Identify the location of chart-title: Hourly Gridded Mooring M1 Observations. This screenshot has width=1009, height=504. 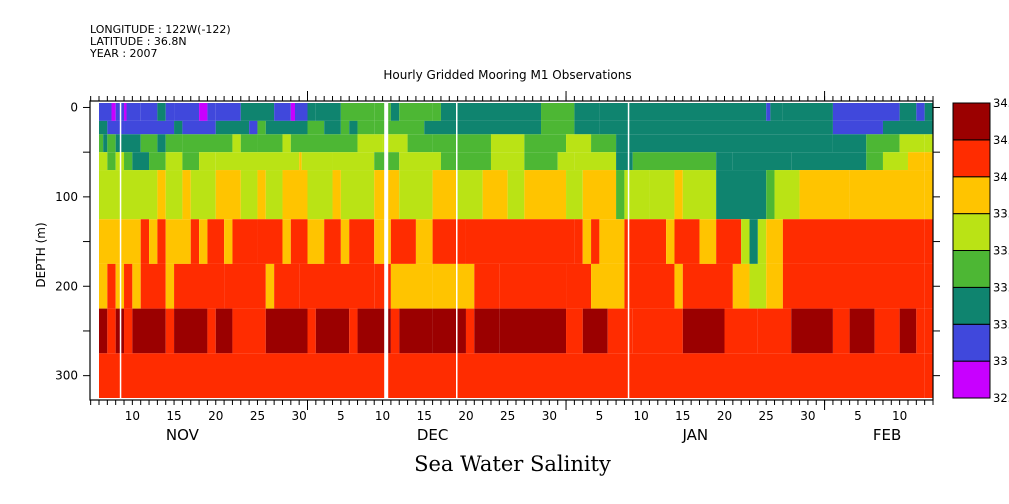
(504, 75).